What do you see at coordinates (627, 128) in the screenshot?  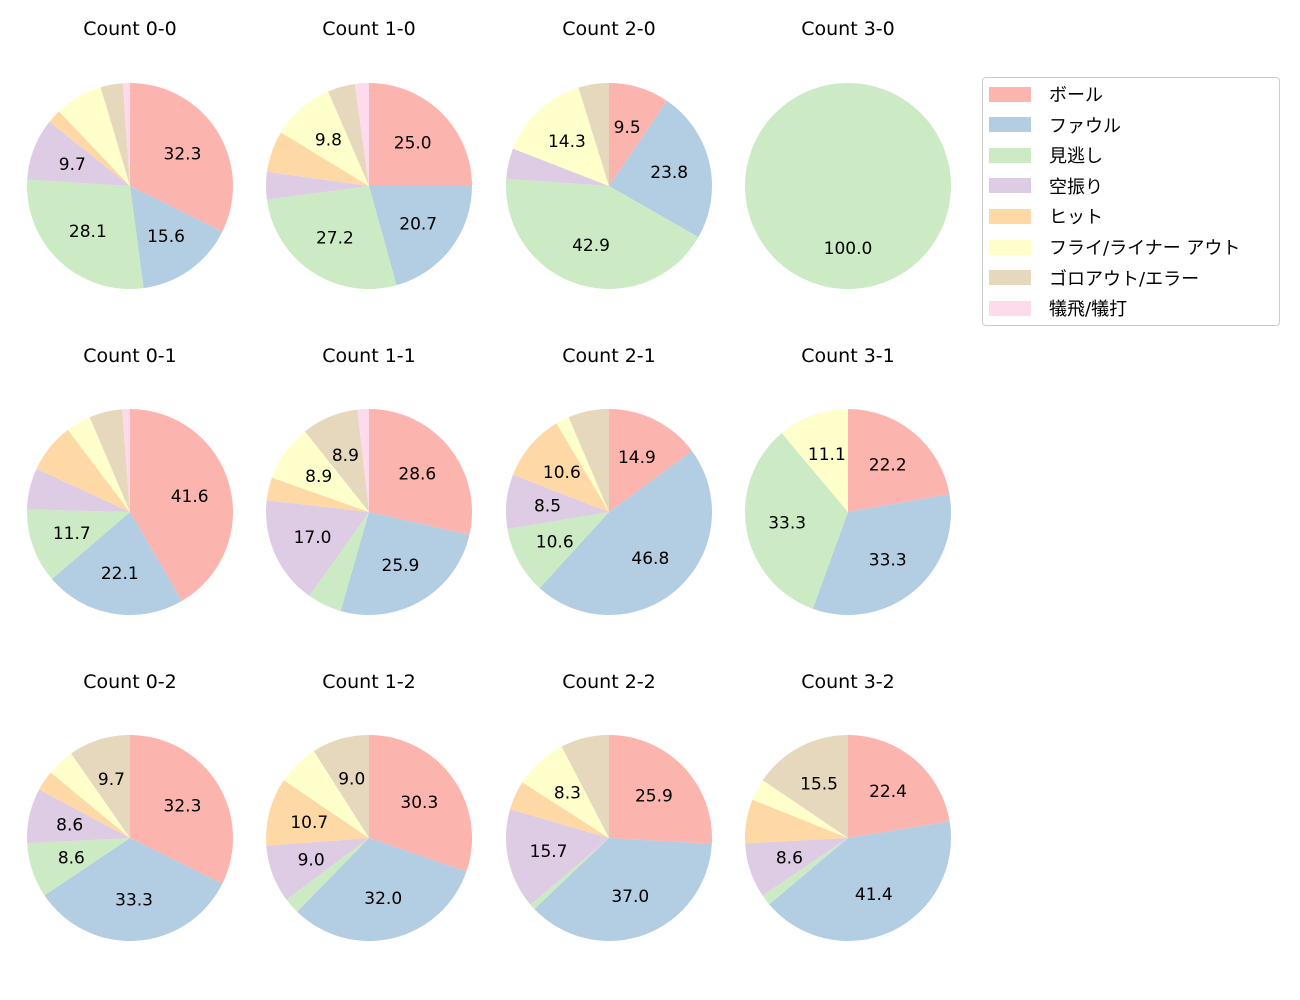 I see `data-label: 9.5` at bounding box center [627, 128].